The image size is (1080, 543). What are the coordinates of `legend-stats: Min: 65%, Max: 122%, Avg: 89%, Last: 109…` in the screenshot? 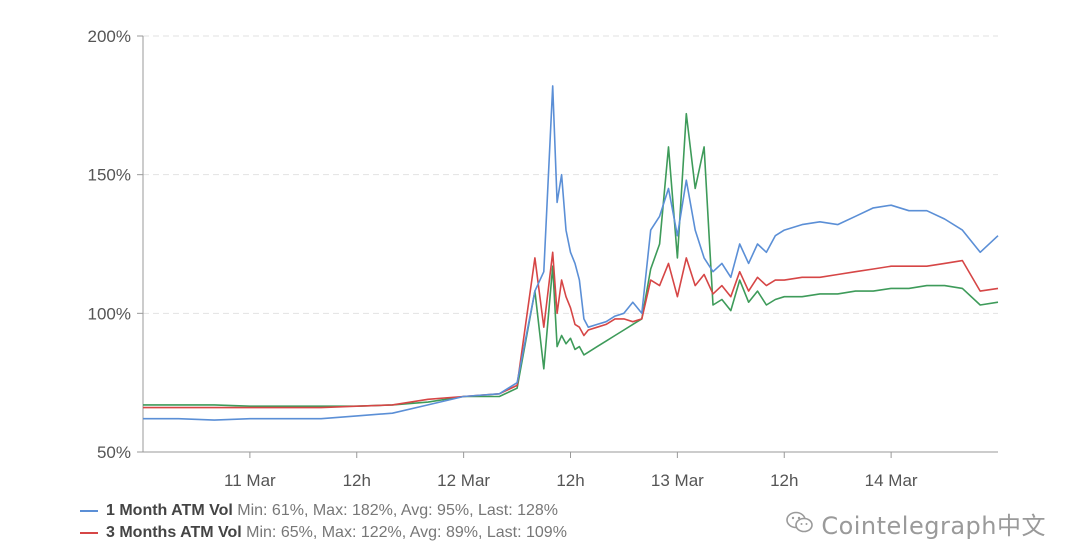 It's located at (406, 532).